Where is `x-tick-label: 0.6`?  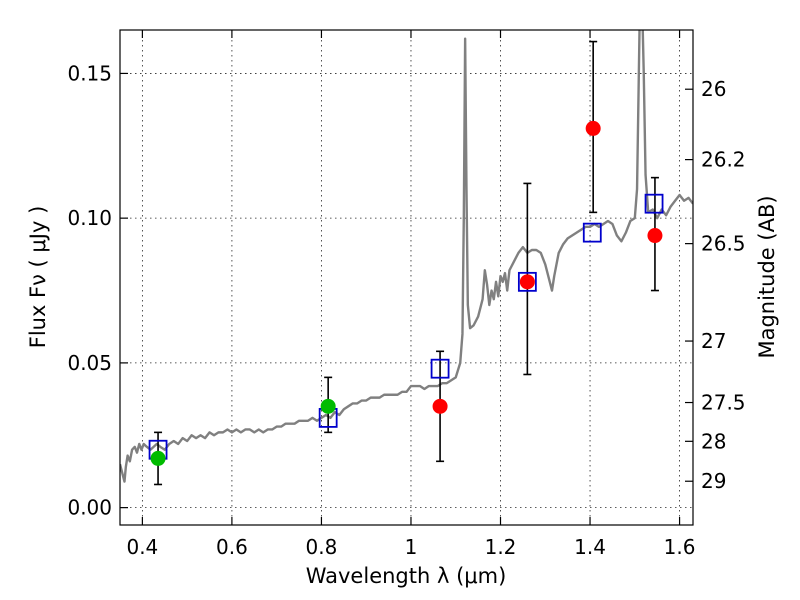
x-tick-label: 0.6 is located at coordinates (232, 547).